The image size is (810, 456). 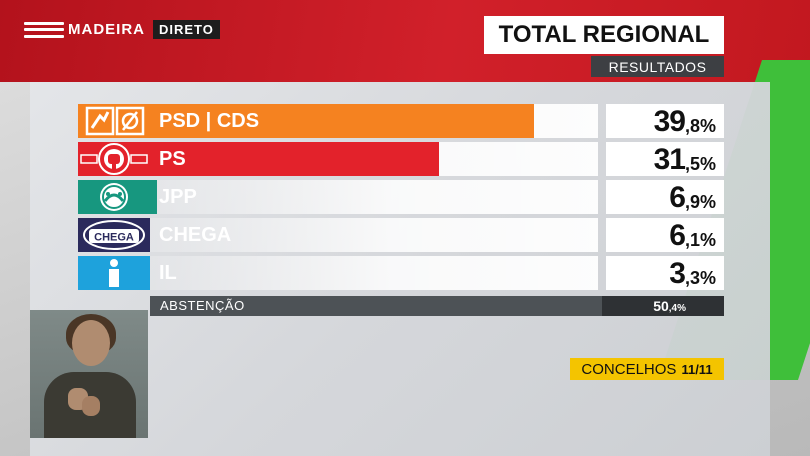 I want to click on concelhos-badge: CONCELHOS 11/11, so click(x=647, y=369).